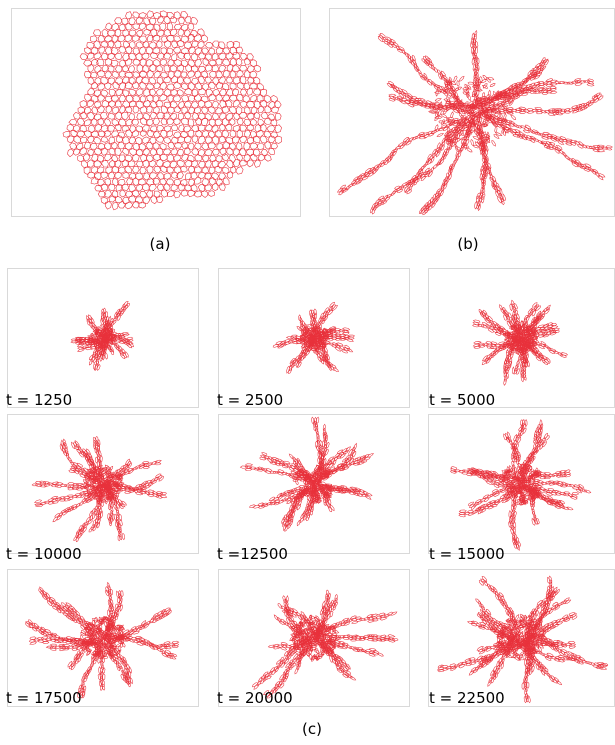  I want to click on panel-c-2-cells, so click(314, 337).